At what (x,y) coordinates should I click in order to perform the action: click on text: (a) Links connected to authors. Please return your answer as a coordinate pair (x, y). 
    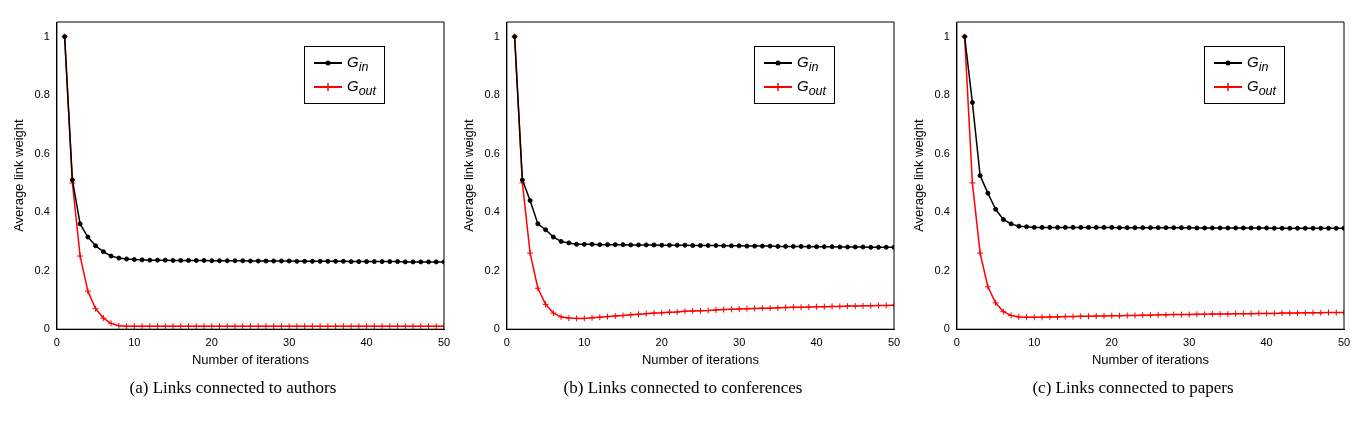
    Looking at the image, I should click on (233, 388).